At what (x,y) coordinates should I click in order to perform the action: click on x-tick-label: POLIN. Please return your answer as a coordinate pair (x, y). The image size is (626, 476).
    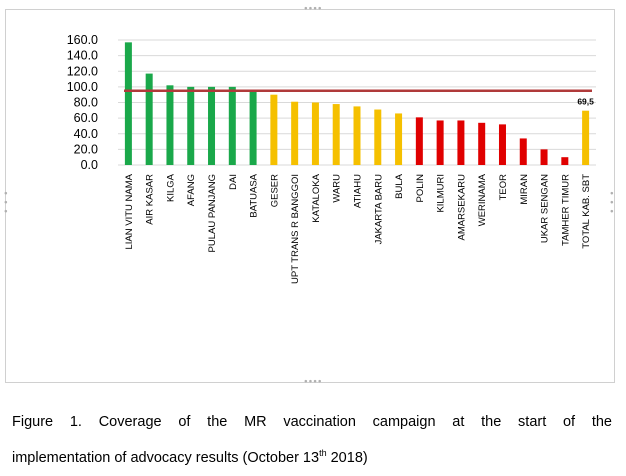
    Looking at the image, I should click on (420, 188).